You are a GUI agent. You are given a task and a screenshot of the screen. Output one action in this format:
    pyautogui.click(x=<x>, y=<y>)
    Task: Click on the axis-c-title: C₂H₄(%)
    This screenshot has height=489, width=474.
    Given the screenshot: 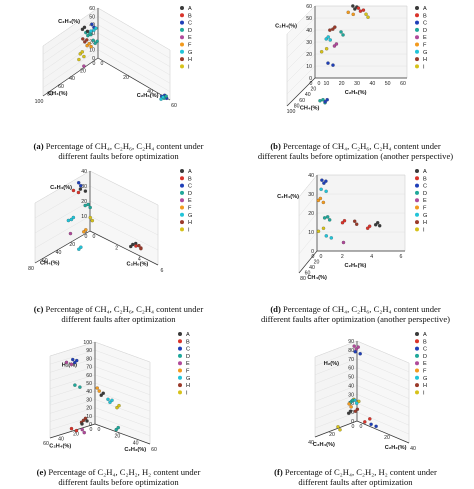 What is the action you would take?
    pyautogui.click(x=288, y=197)
    